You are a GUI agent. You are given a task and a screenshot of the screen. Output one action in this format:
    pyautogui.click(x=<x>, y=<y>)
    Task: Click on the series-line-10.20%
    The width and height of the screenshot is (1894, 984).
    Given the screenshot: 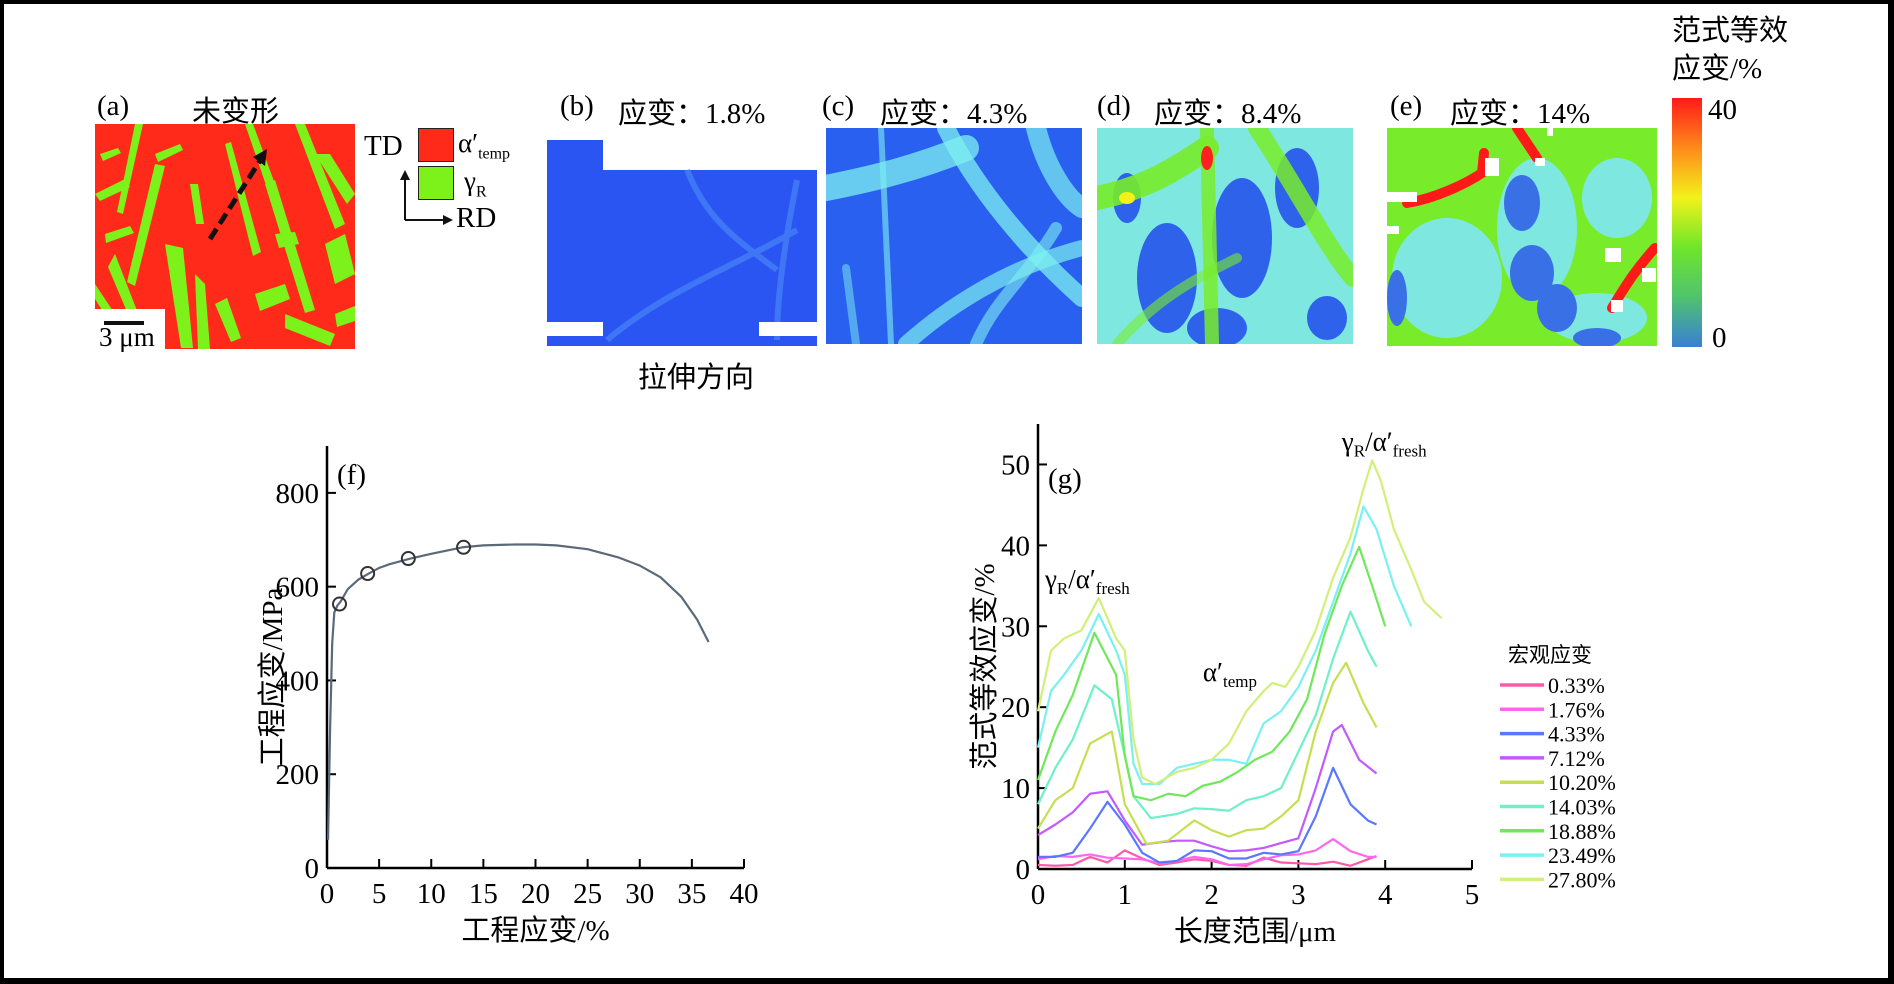 What is the action you would take?
    pyautogui.click(x=1207, y=753)
    